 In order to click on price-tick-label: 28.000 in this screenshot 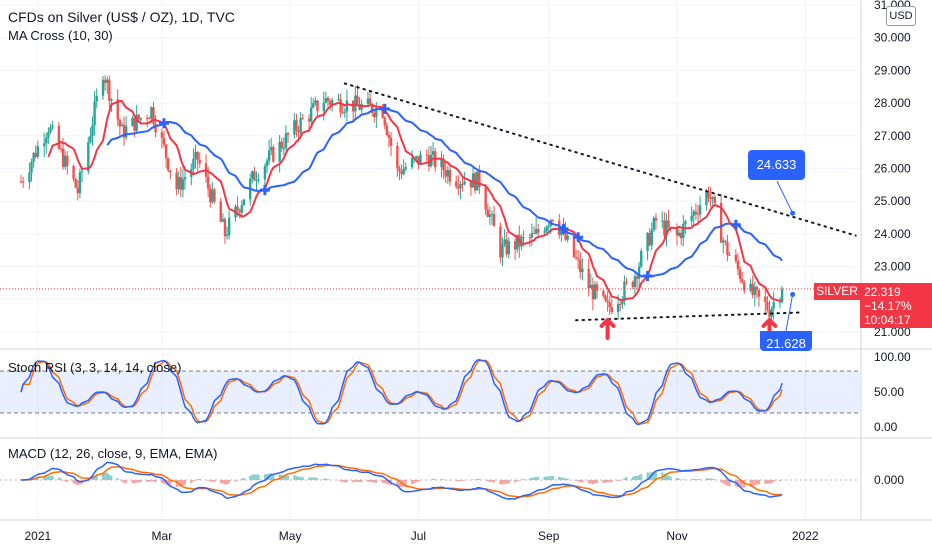, I will do `click(892, 103)`.